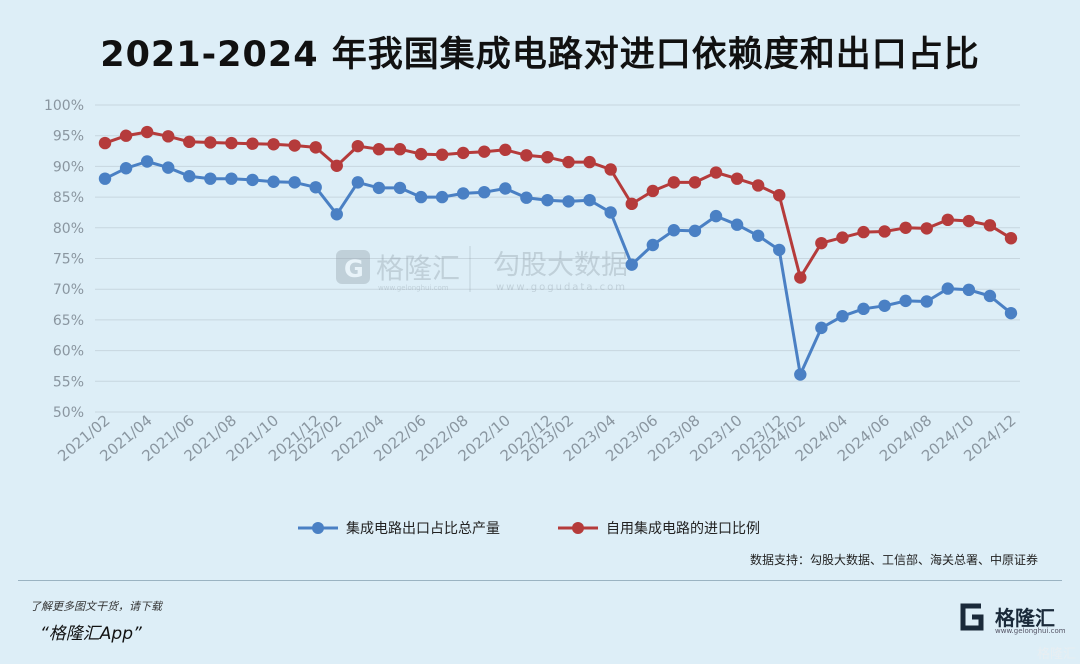 The height and width of the screenshot is (664, 1080). I want to click on y-tick-label: 95%, so click(68, 137).